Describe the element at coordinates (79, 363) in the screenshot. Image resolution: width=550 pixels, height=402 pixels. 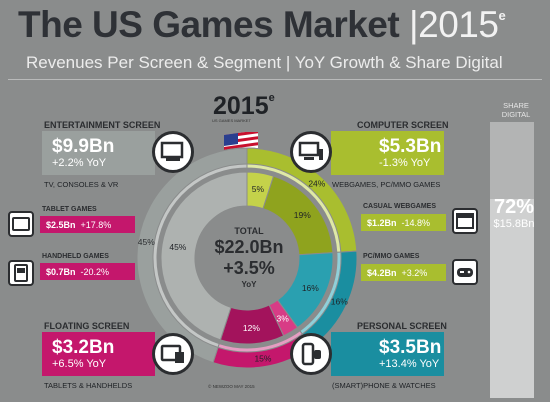
I see `floating-growth: +6.5% YoY` at that location.